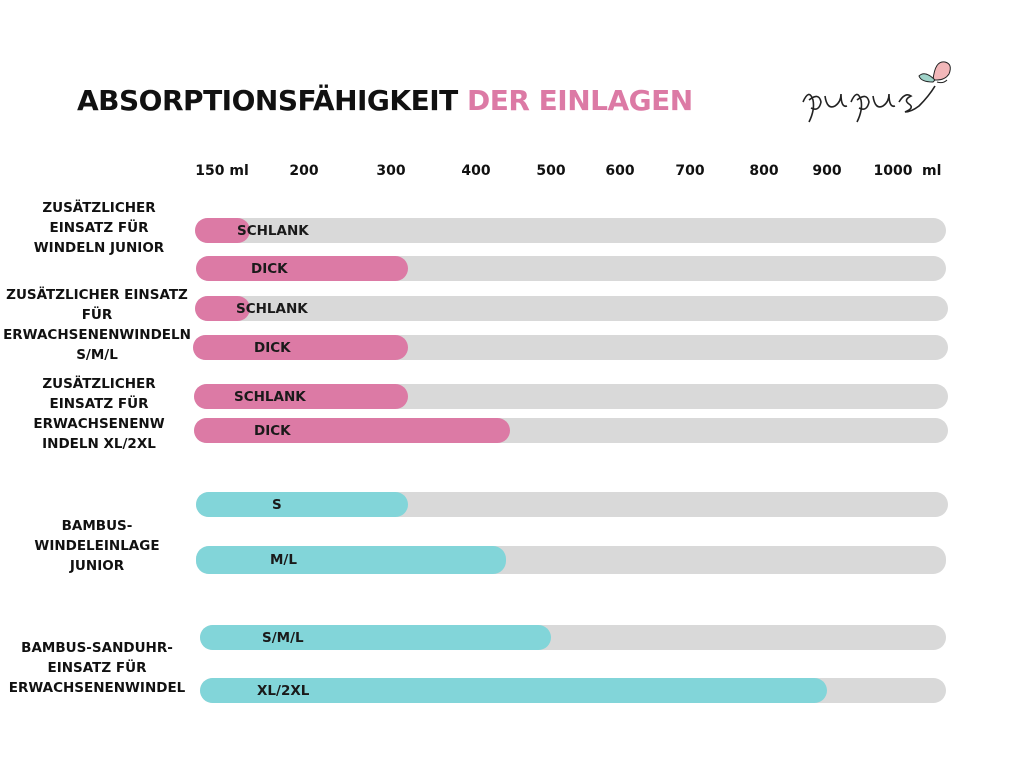 The image size is (1024, 768). What do you see at coordinates (476, 171) in the screenshot?
I see `x-tick-label: 400` at bounding box center [476, 171].